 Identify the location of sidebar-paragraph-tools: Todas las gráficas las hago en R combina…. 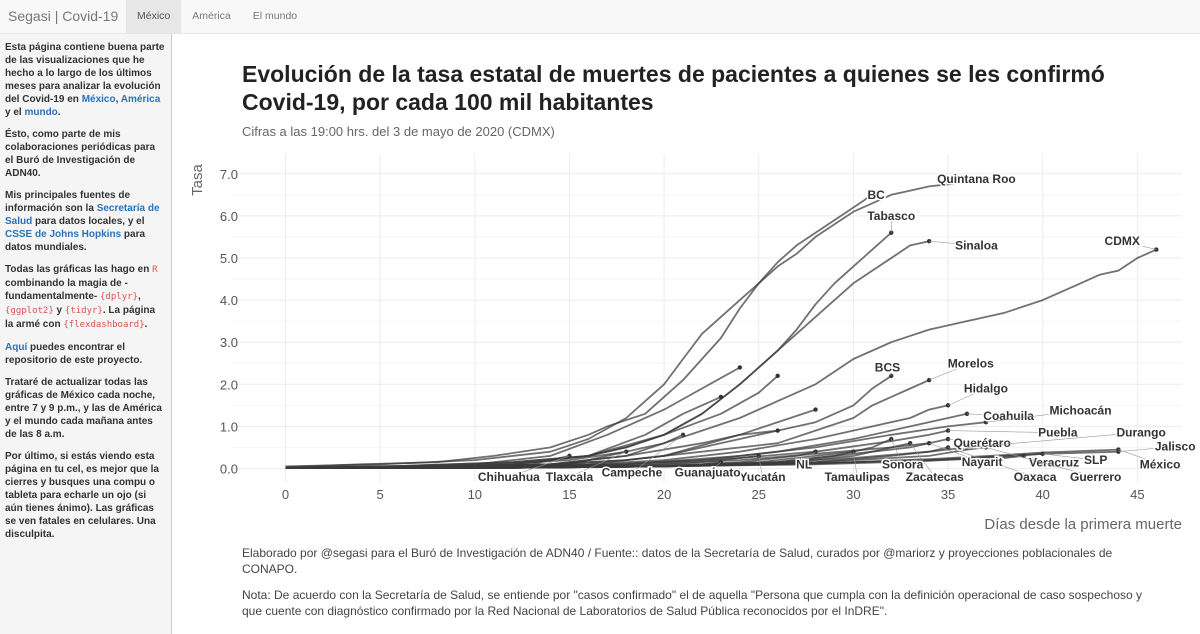
(85, 297).